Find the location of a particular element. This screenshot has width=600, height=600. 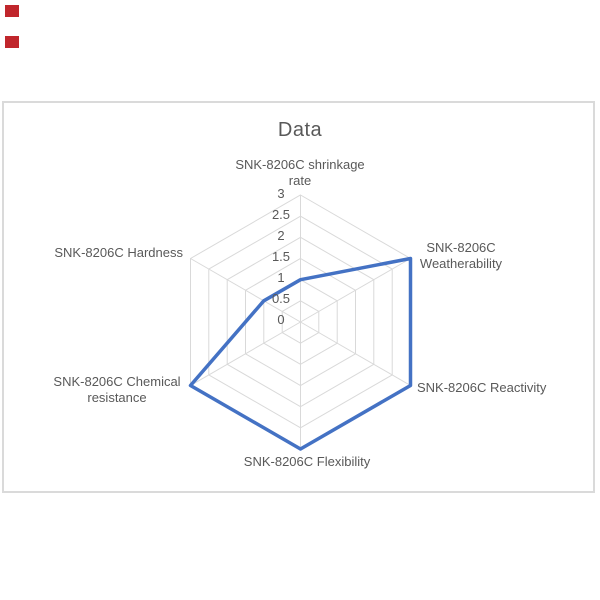

axis-label-chemical-resistance: SNK-8206C Chemical resistance is located at coordinates (117, 390).